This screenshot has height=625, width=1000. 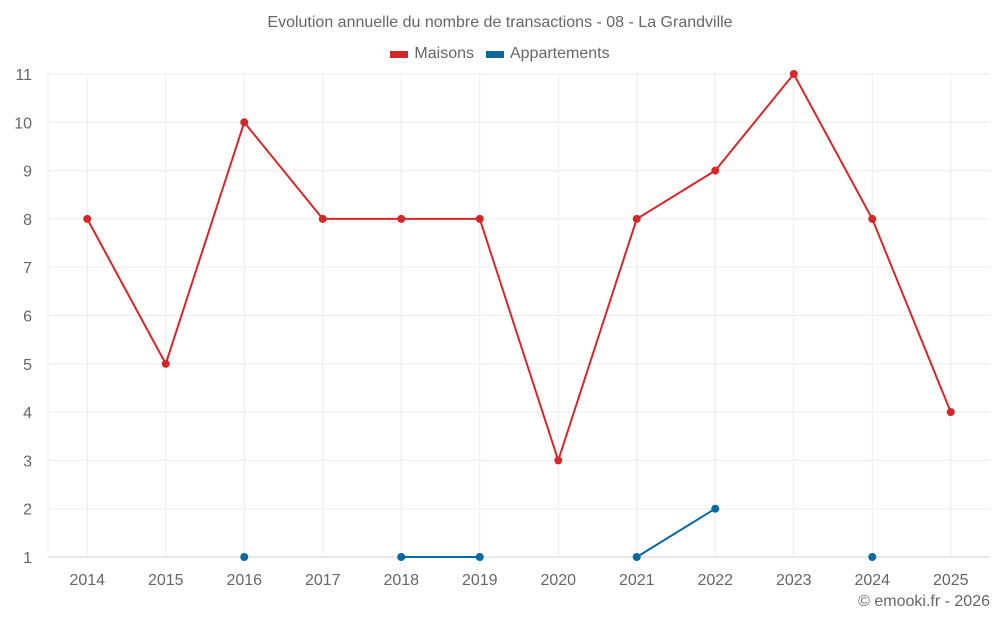 I want to click on x-tick-label: 2025, so click(x=951, y=580).